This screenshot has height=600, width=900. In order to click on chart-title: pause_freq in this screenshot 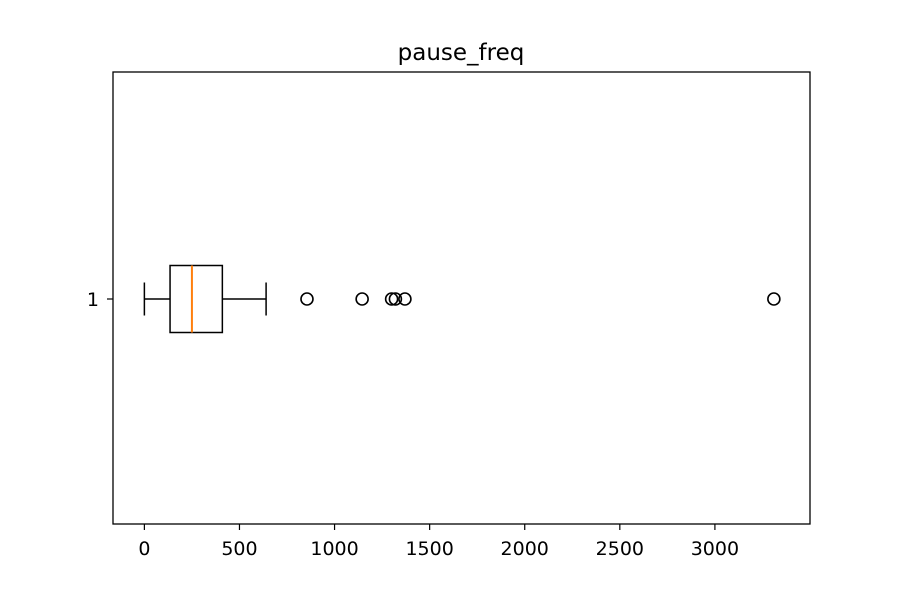, I will do `click(461, 53)`.